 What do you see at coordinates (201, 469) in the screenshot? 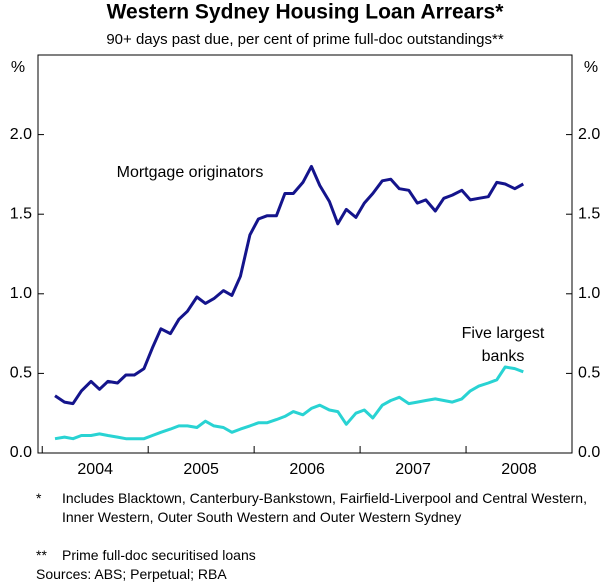
I see `x-tick-label: 2005` at bounding box center [201, 469].